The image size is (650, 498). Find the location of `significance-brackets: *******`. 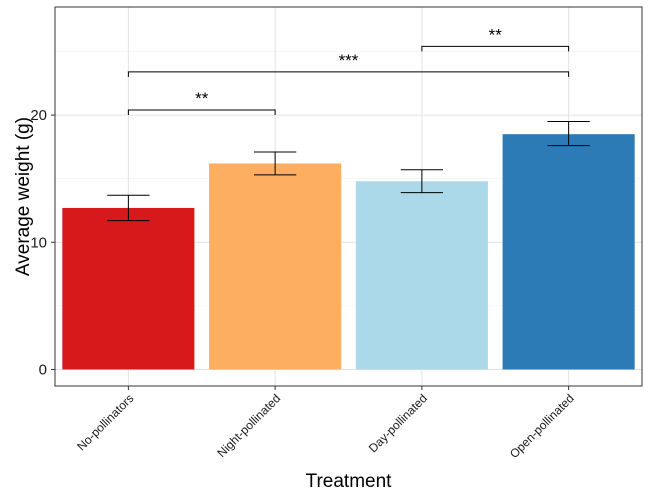

significance-brackets: ******* is located at coordinates (348, 70).